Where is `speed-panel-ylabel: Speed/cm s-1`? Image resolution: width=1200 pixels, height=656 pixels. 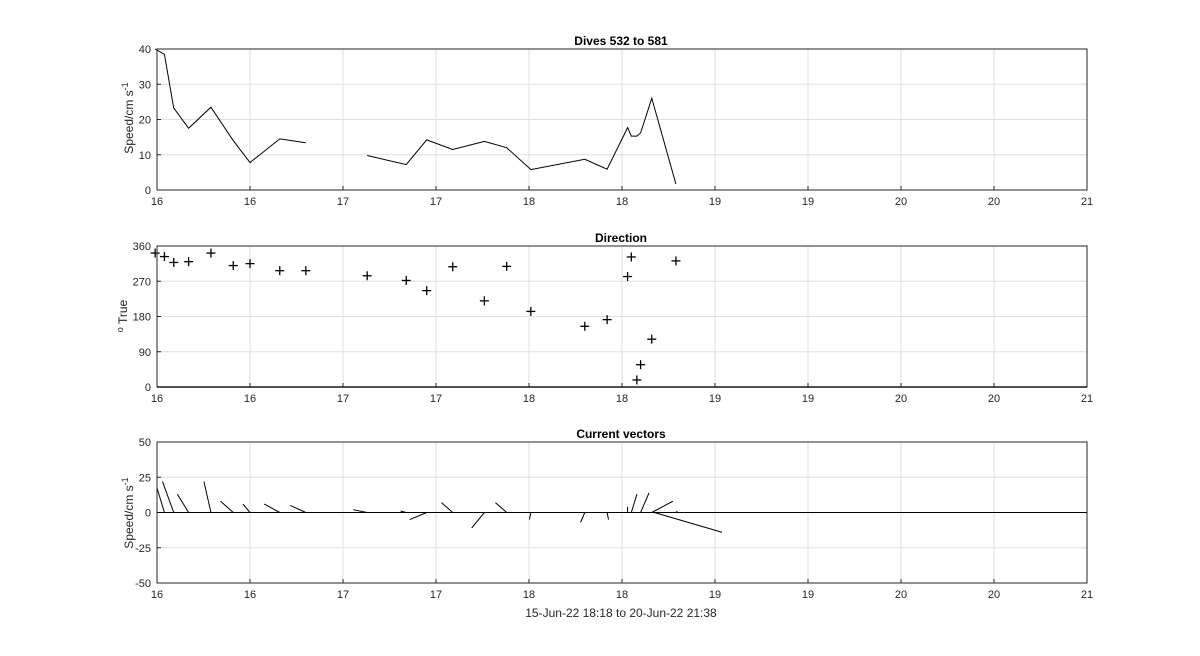 speed-panel-ylabel: Speed/cm s-1 is located at coordinates (128, 117).